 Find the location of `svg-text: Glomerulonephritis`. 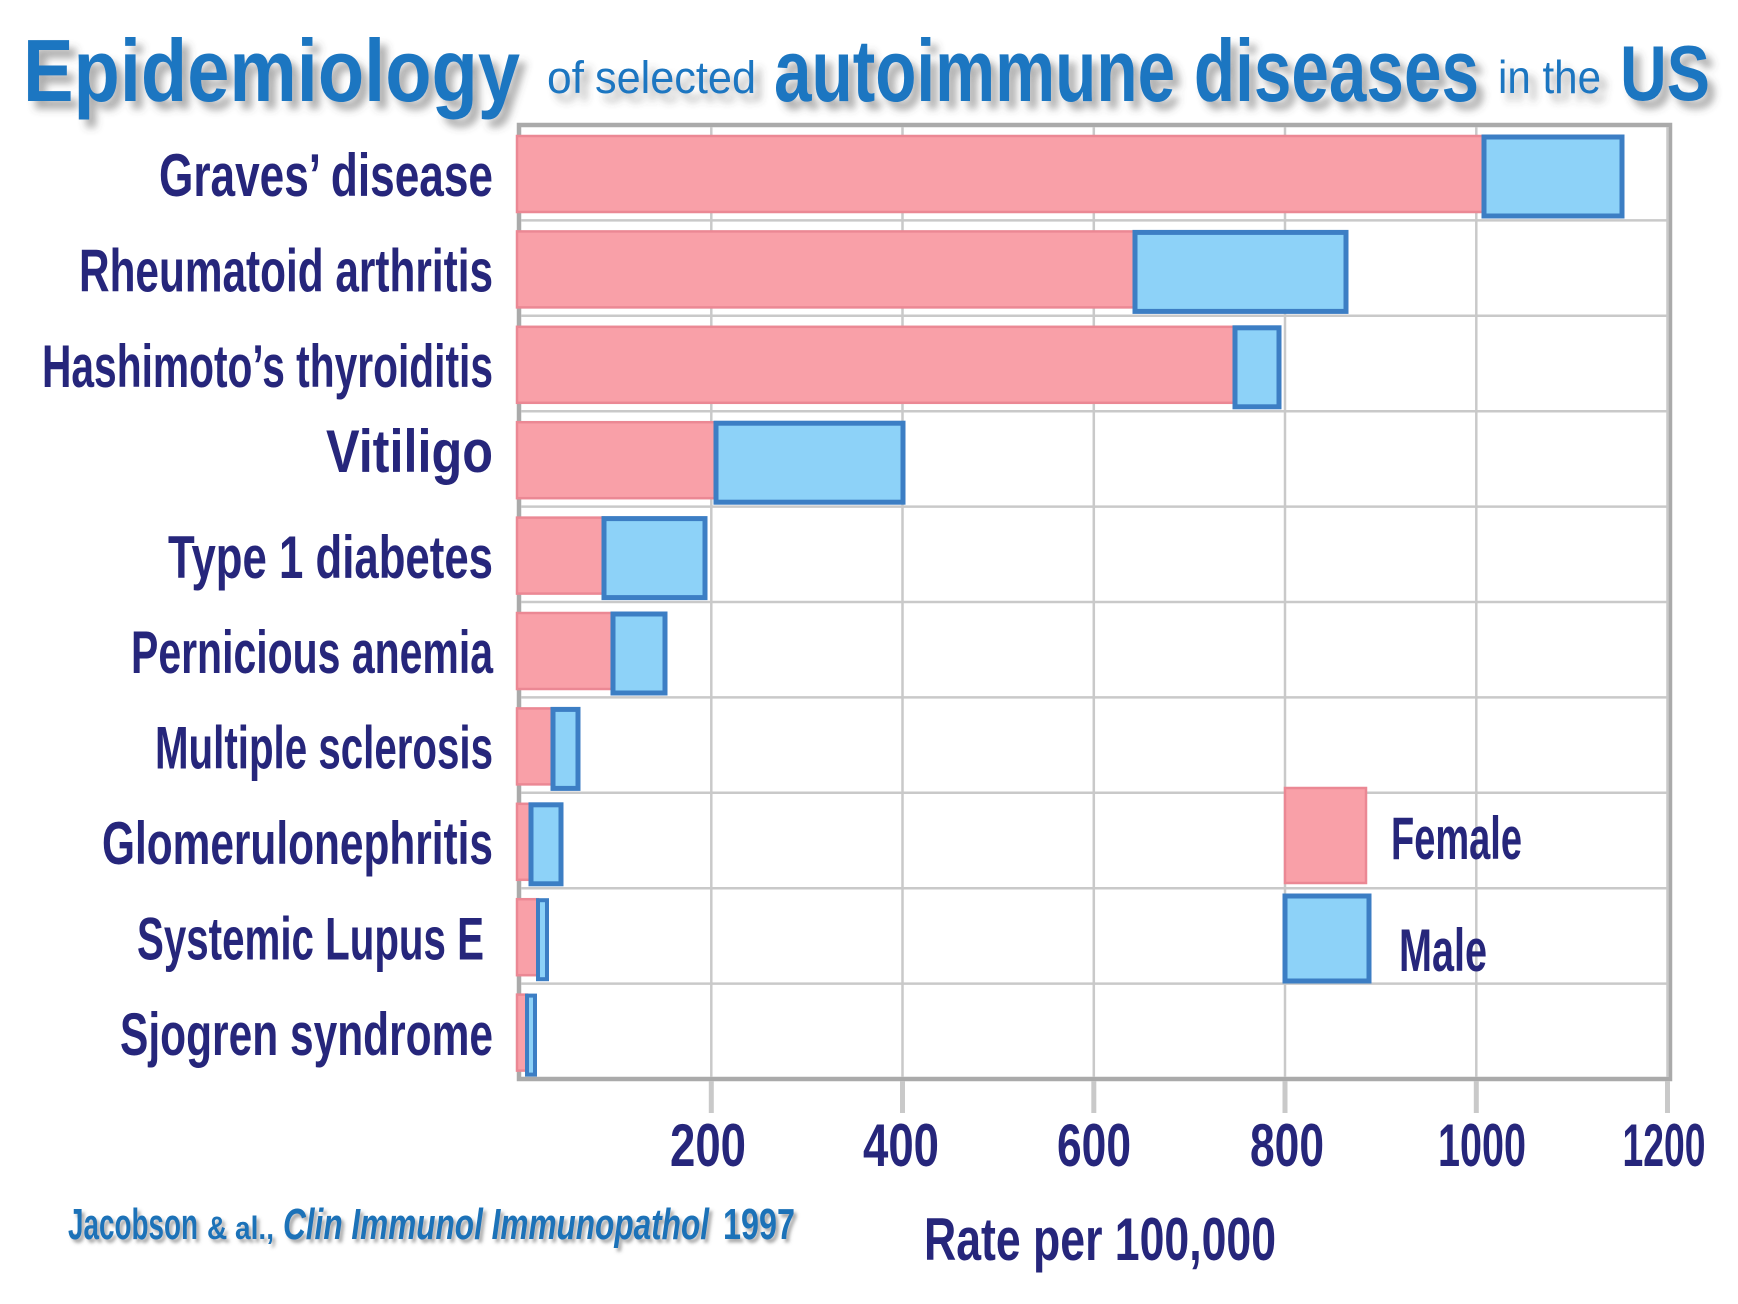

svg-text: Glomerulonephritis is located at coordinates (297, 843).